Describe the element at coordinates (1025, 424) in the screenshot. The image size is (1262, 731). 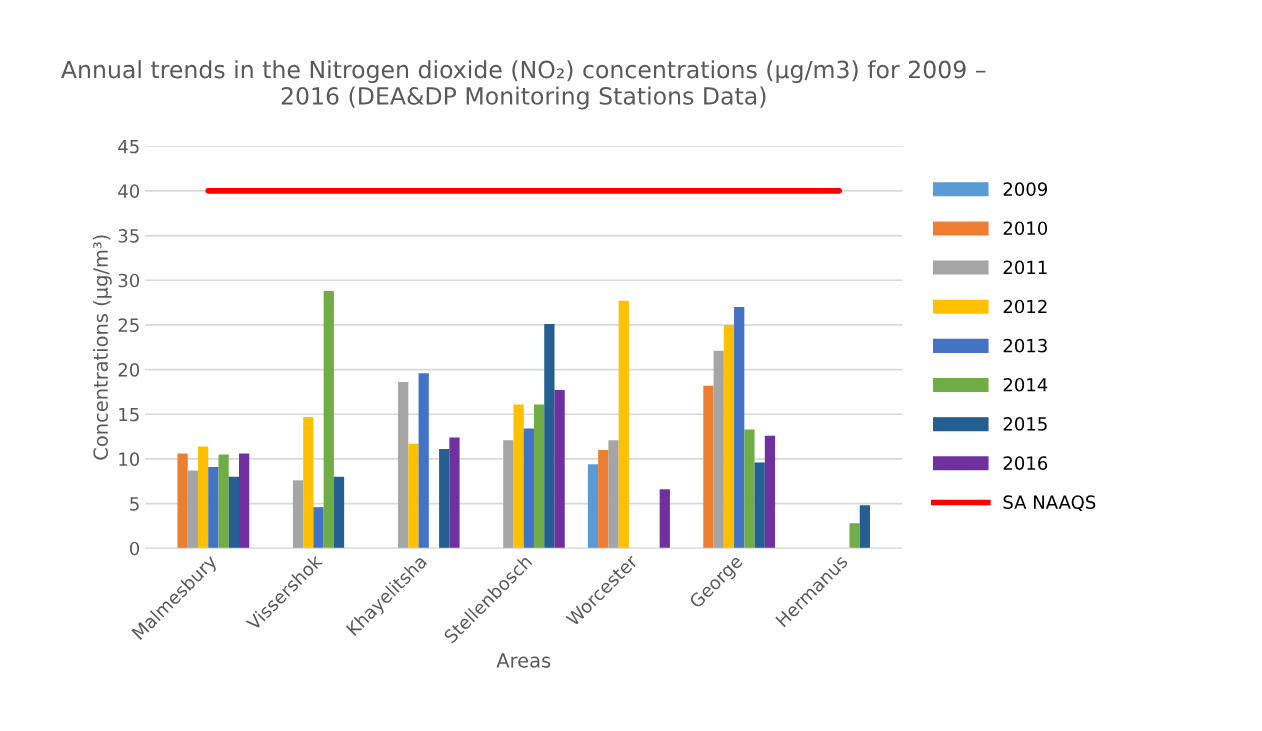
I see `legend-label: 2015` at that location.